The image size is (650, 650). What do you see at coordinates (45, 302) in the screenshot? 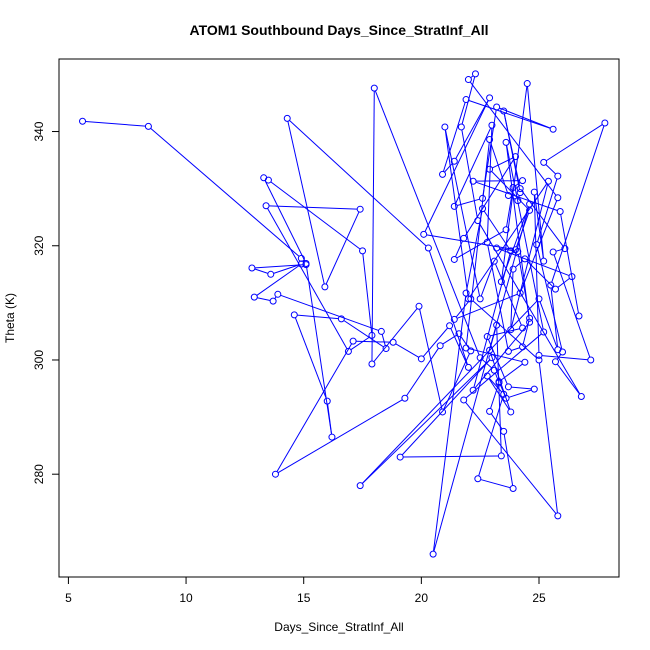
I see `y-axis: 280 300 320 340` at bounding box center [45, 302].